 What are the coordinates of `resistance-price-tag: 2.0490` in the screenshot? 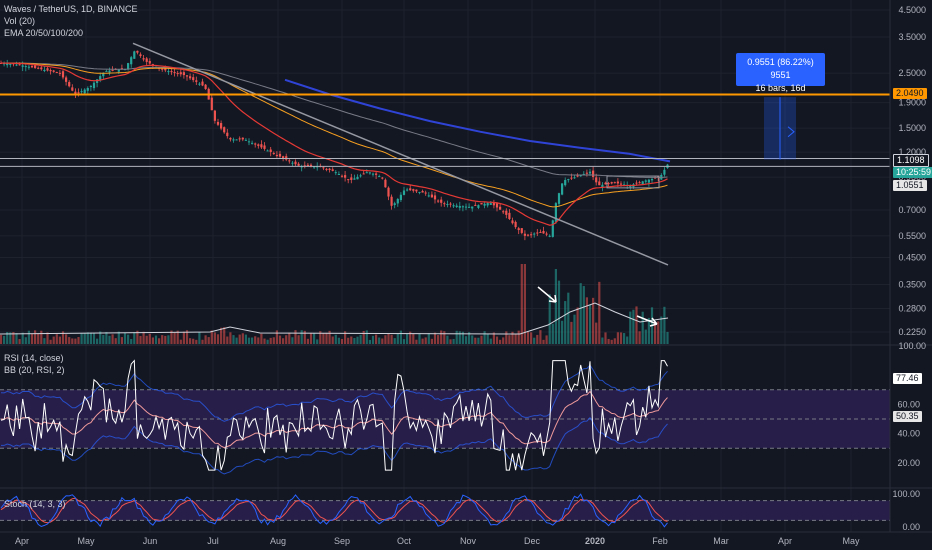 It's located at (910, 93).